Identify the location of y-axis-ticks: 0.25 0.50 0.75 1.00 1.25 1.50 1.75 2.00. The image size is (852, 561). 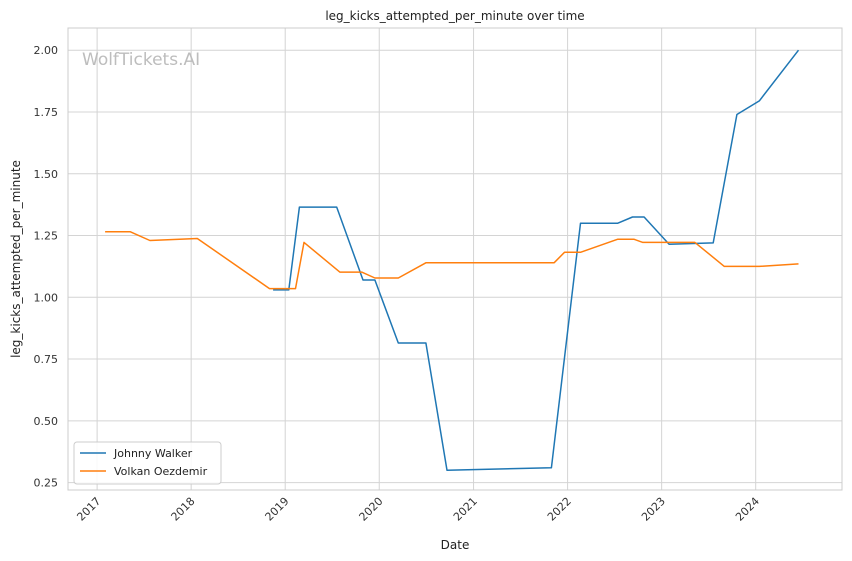
(46, 266).